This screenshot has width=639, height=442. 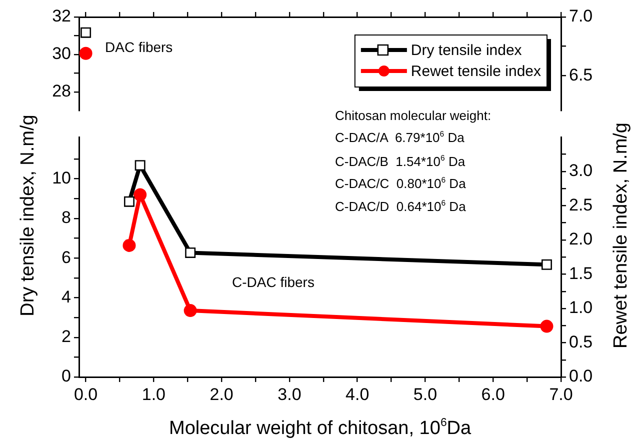 What do you see at coordinates (358, 394) in the screenshot?
I see `x-tick-label: 4.0` at bounding box center [358, 394].